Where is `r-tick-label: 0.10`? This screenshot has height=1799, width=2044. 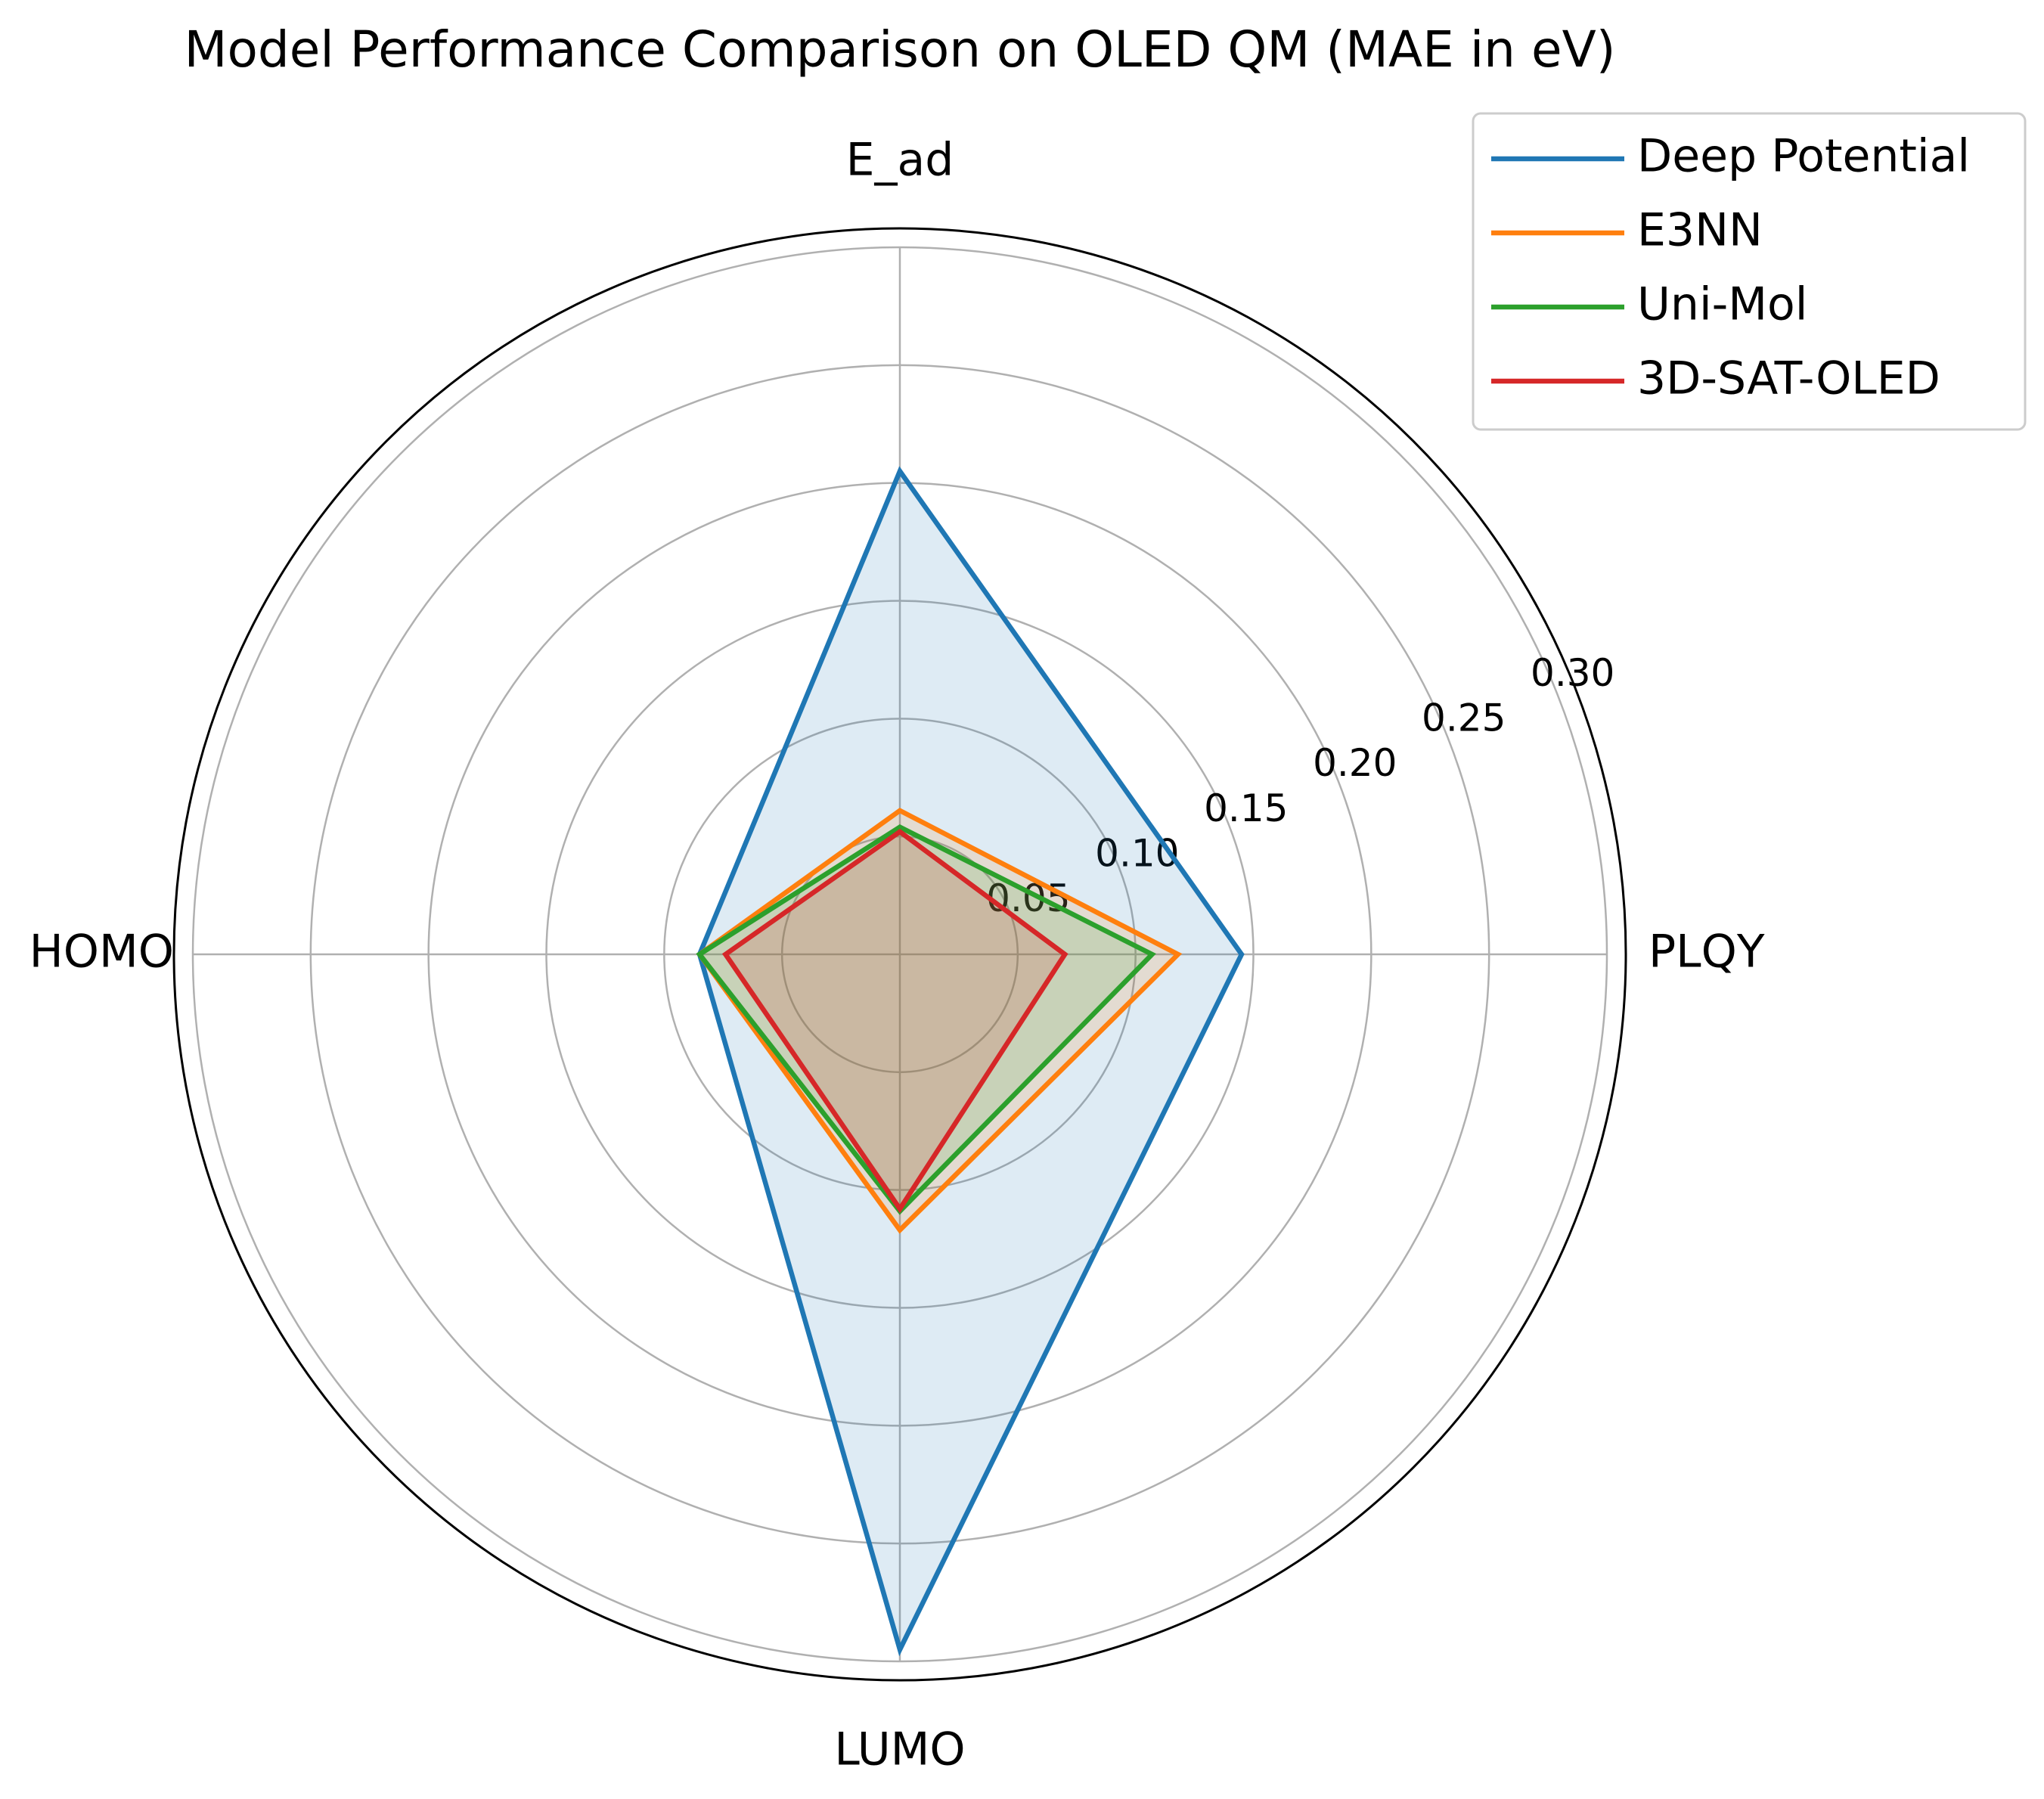 r-tick-label: 0.10 is located at coordinates (1137, 854).